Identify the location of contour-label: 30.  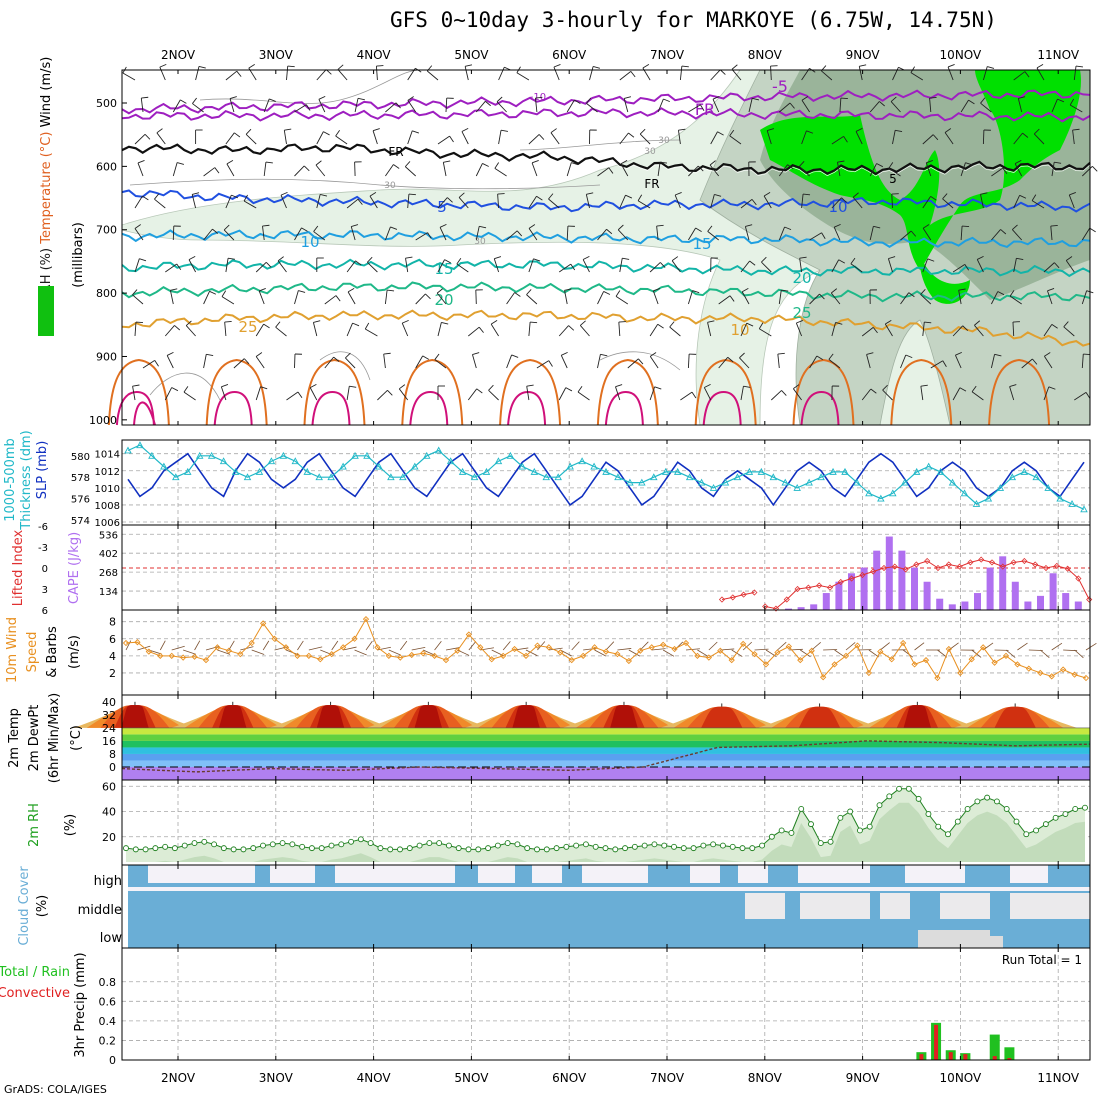
(390, 186).